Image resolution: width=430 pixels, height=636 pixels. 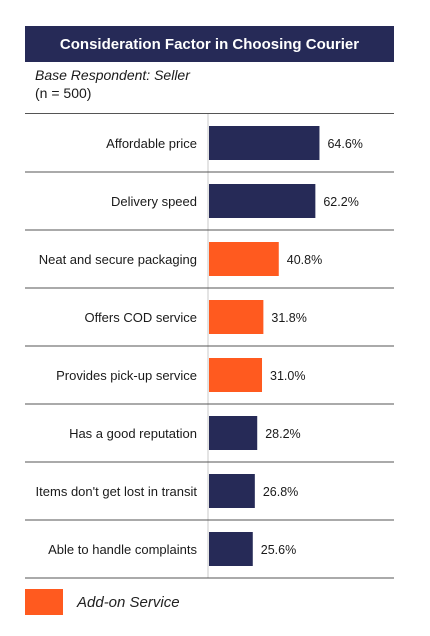 I want to click on data-label: 40.8%, so click(x=304, y=260).